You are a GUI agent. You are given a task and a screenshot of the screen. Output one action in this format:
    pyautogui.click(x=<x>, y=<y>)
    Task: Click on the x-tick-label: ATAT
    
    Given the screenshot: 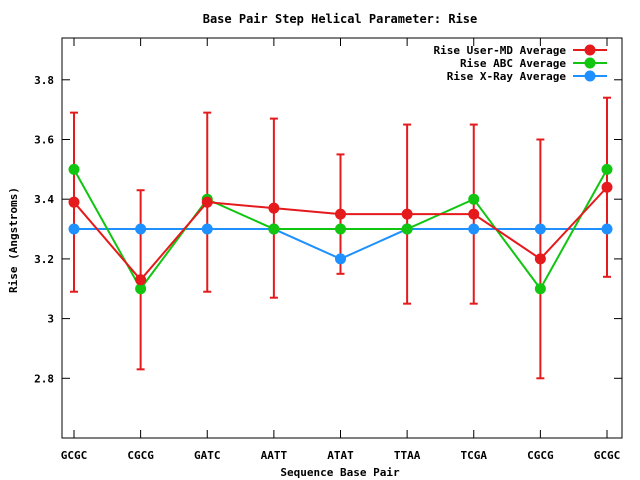 What is the action you would take?
    pyautogui.click(x=340, y=455)
    